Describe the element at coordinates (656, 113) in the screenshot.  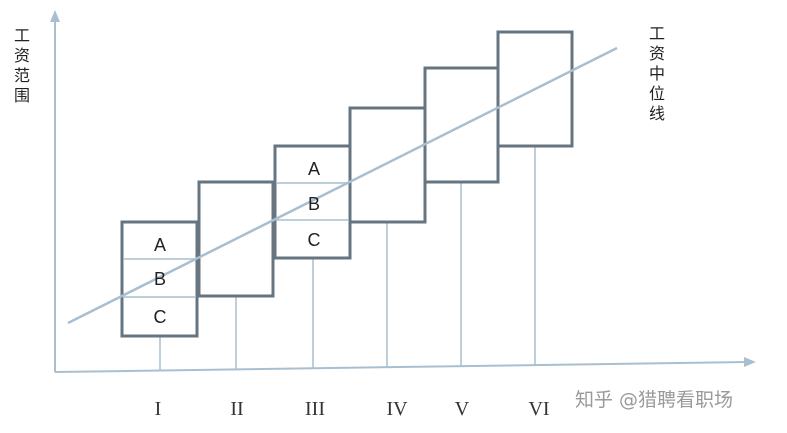
I see `midline-label-char: 线` at that location.